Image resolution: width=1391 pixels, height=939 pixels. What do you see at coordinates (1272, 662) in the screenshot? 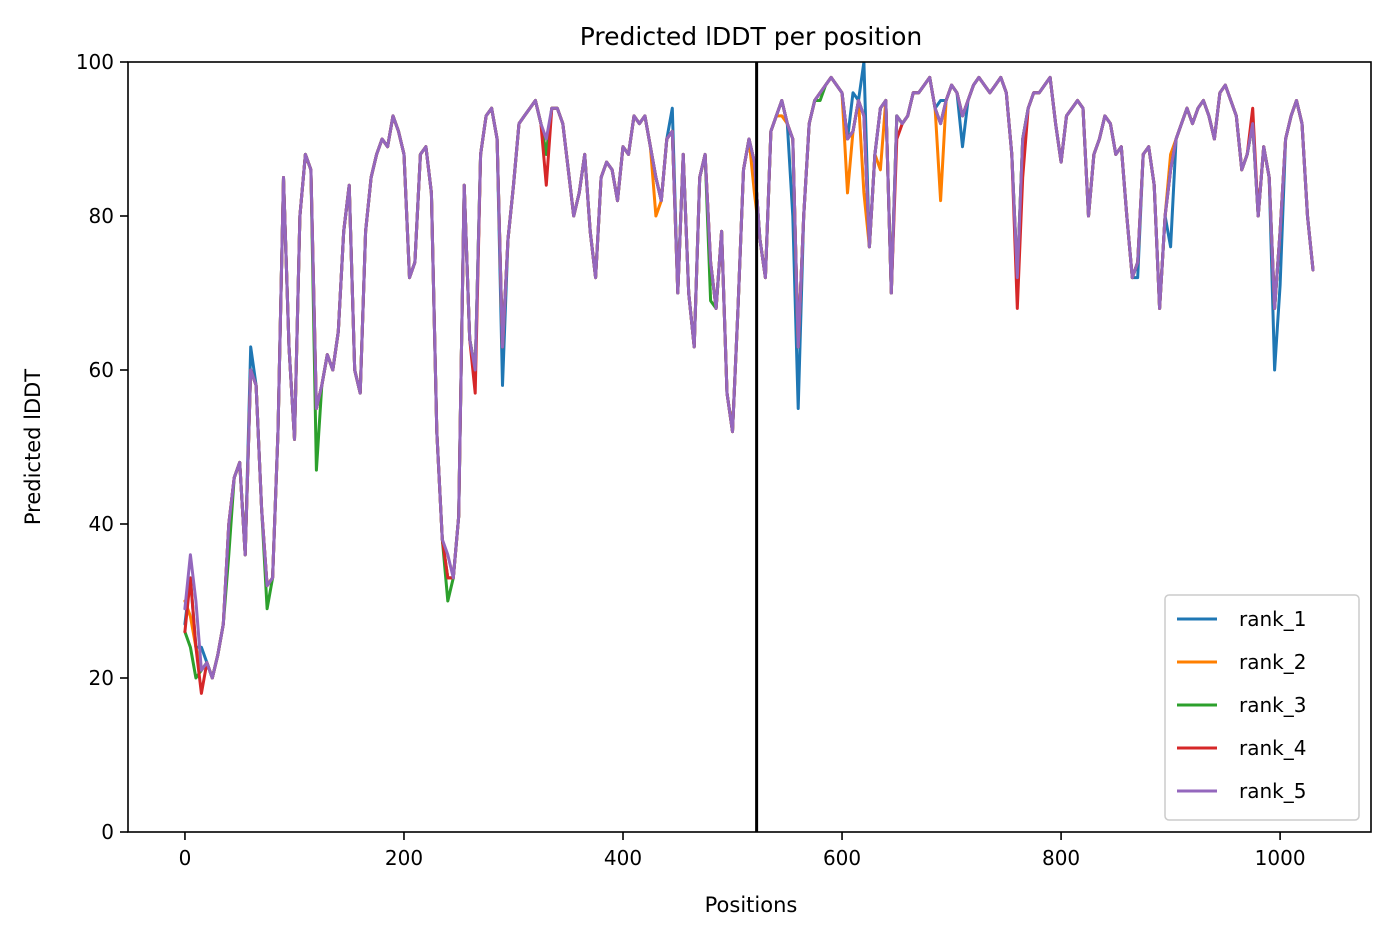
I see `legend-label-rank_2: rank_2` at bounding box center [1272, 662].